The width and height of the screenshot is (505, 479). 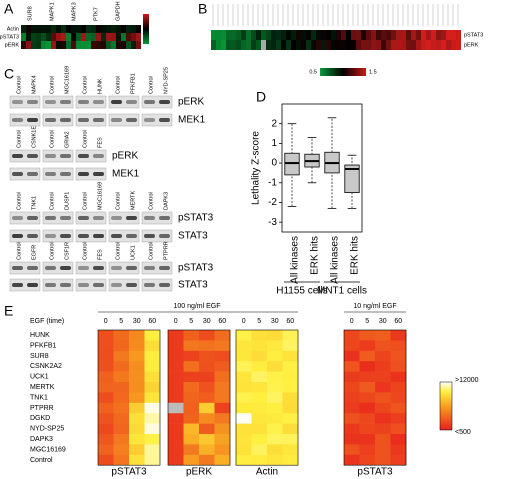 What do you see at coordinates (473, 35) in the screenshot?
I see `row-label: pSTAT3` at bounding box center [473, 35].